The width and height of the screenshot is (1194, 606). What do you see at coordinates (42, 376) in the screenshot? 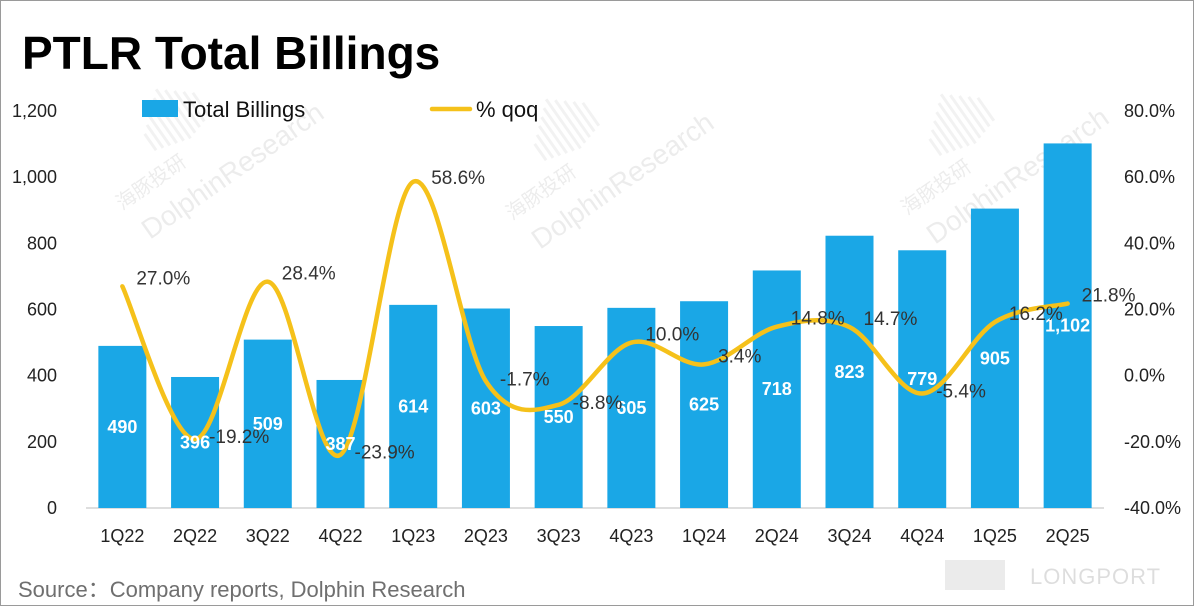
I see `y-left-tick-label: 400` at bounding box center [42, 376].